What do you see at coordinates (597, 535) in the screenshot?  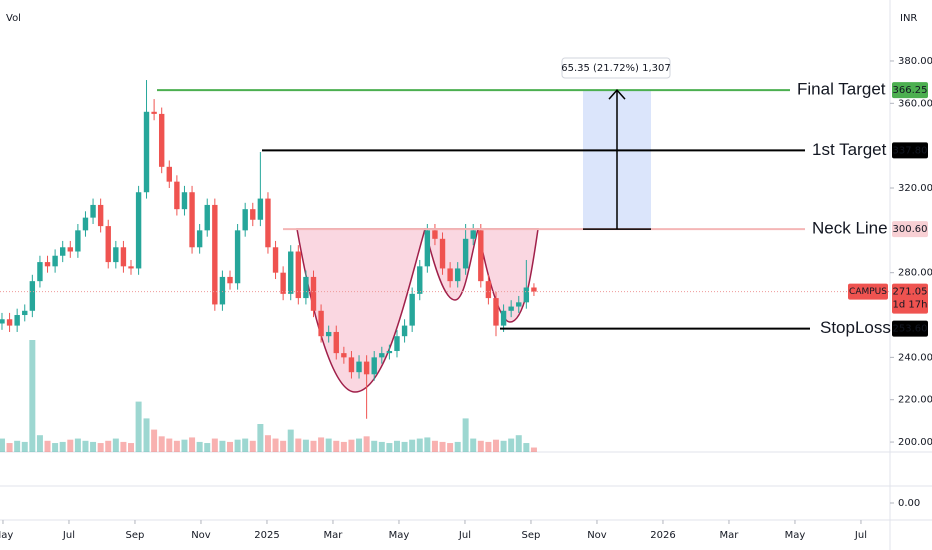 I see `x-tick-label: Nov` at bounding box center [597, 535].